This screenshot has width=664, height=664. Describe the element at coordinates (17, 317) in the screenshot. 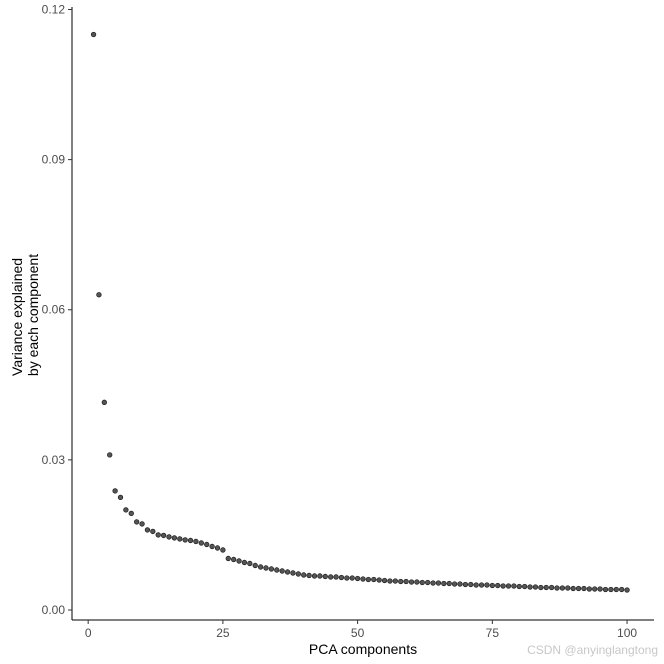

I see `y-axis-title-line-1: Variance explained` at that location.